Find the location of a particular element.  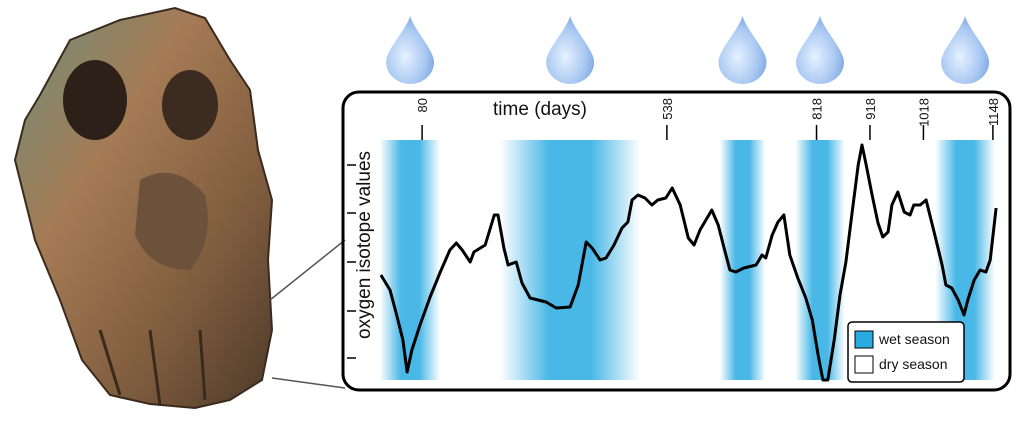

x-tick-label: 918 is located at coordinates (870, 109).